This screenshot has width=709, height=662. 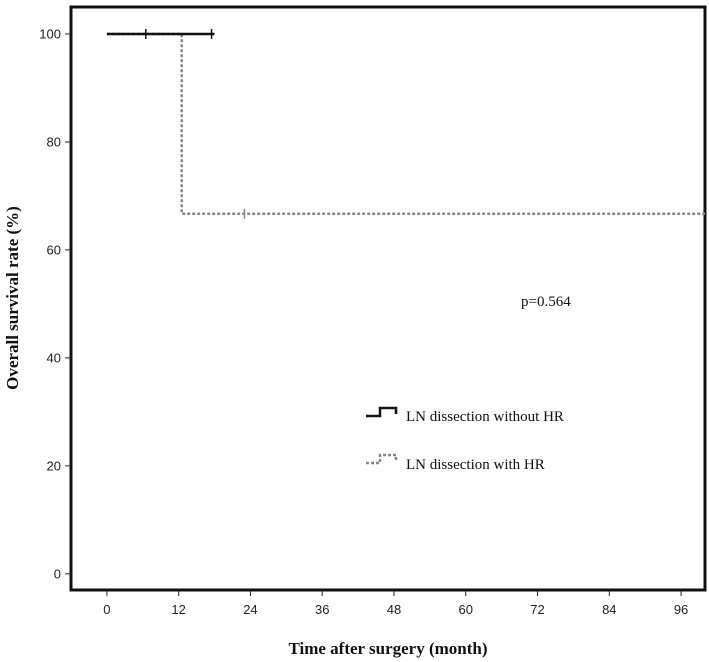 I want to click on y-tick-label: 40, so click(x=54, y=357).